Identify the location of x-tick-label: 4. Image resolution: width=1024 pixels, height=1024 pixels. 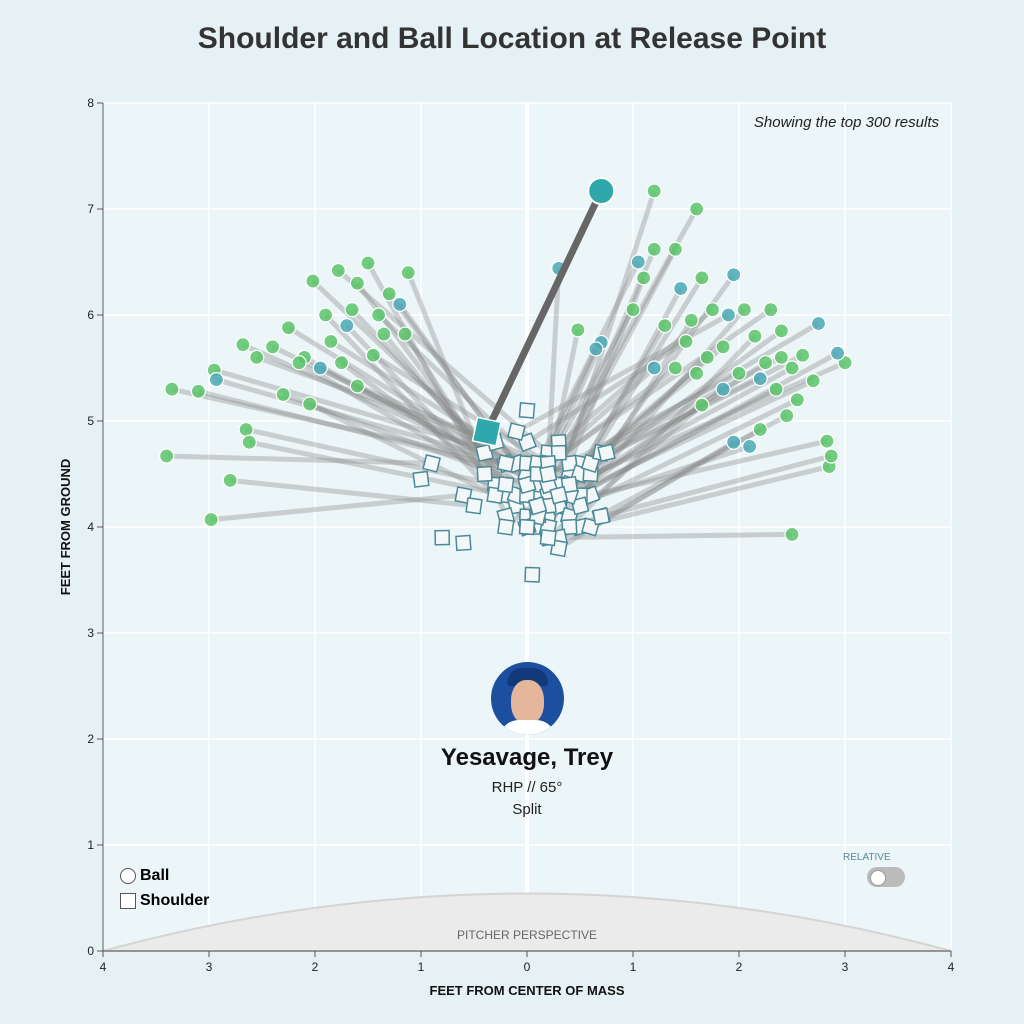
(951, 967).